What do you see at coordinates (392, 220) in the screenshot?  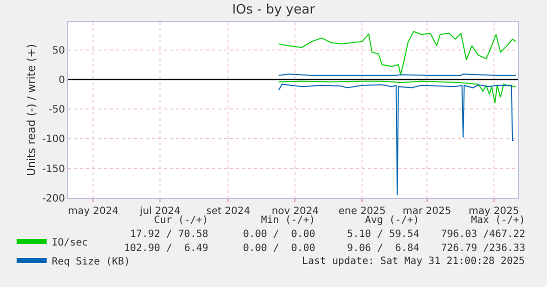 I see `text: Avg (-/+)` at bounding box center [392, 220].